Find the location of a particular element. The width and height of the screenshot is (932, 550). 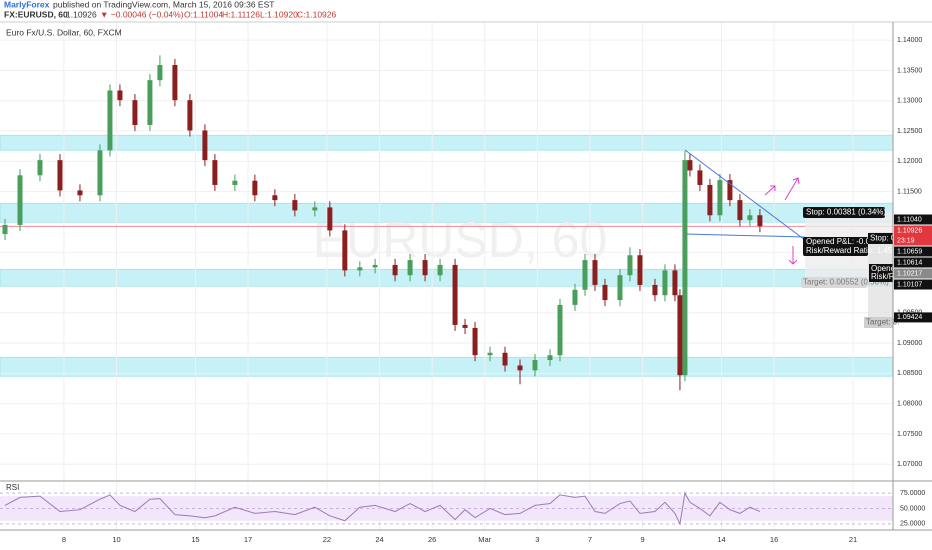

x-tick-label: 3 is located at coordinates (537, 539).